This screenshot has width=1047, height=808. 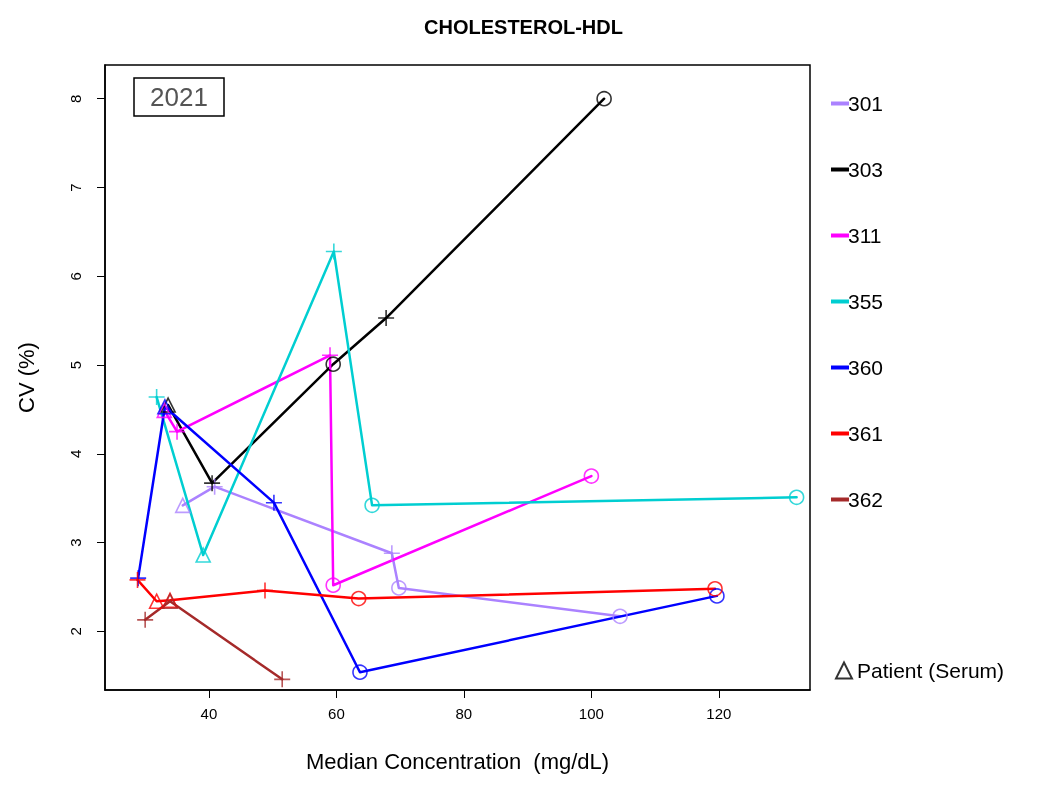 What do you see at coordinates (75, 187) in the screenshot?
I see `y-tick-label: 7` at bounding box center [75, 187].